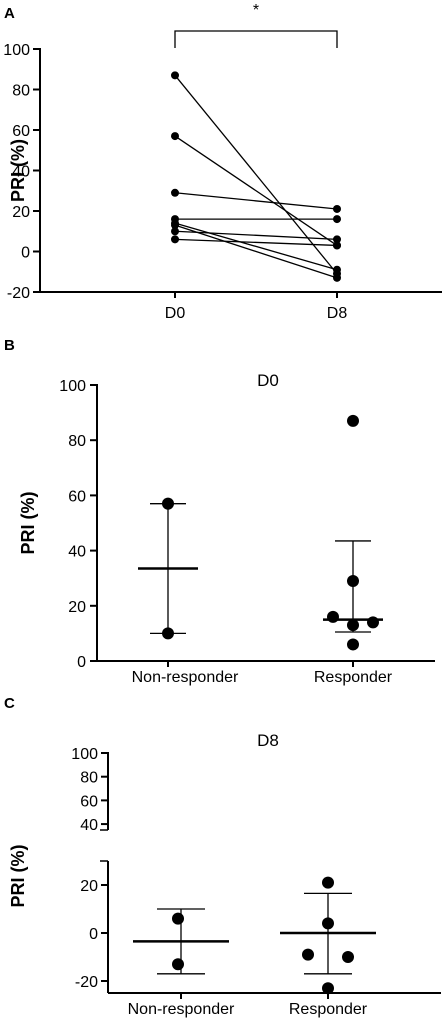 Image resolution: width=447 pixels, height=1019 pixels. What do you see at coordinates (268, 740) in the screenshot?
I see `panel-title: D8` at bounding box center [268, 740].